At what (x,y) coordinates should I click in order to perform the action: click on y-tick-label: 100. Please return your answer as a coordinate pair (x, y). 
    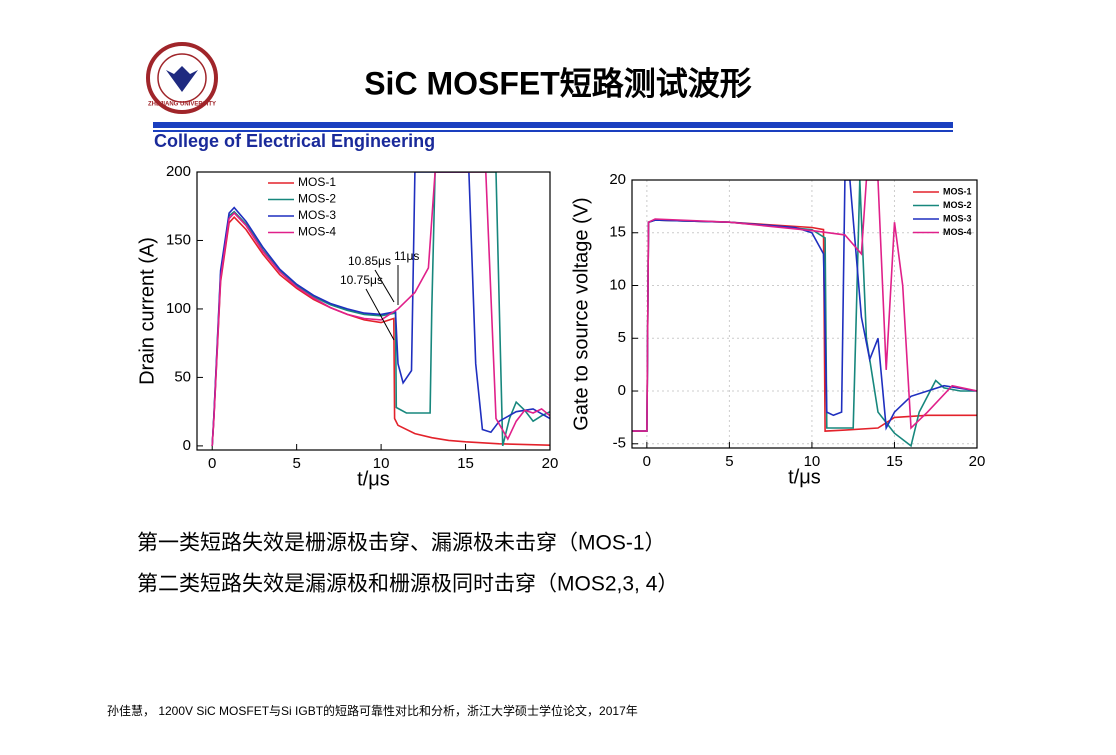
    Looking at the image, I should click on (178, 308).